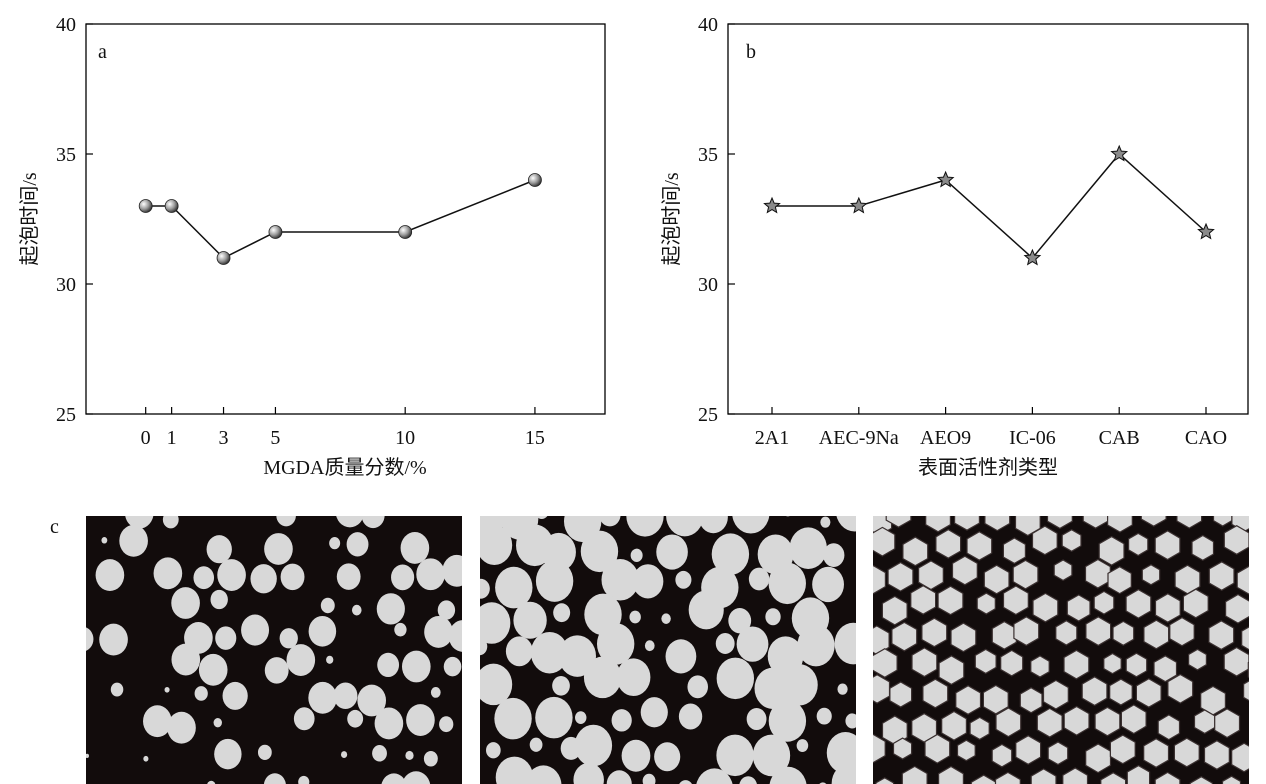 This screenshot has width=1266, height=784. I want to click on chart-b-x-tick-label: AEO9, so click(945, 438).